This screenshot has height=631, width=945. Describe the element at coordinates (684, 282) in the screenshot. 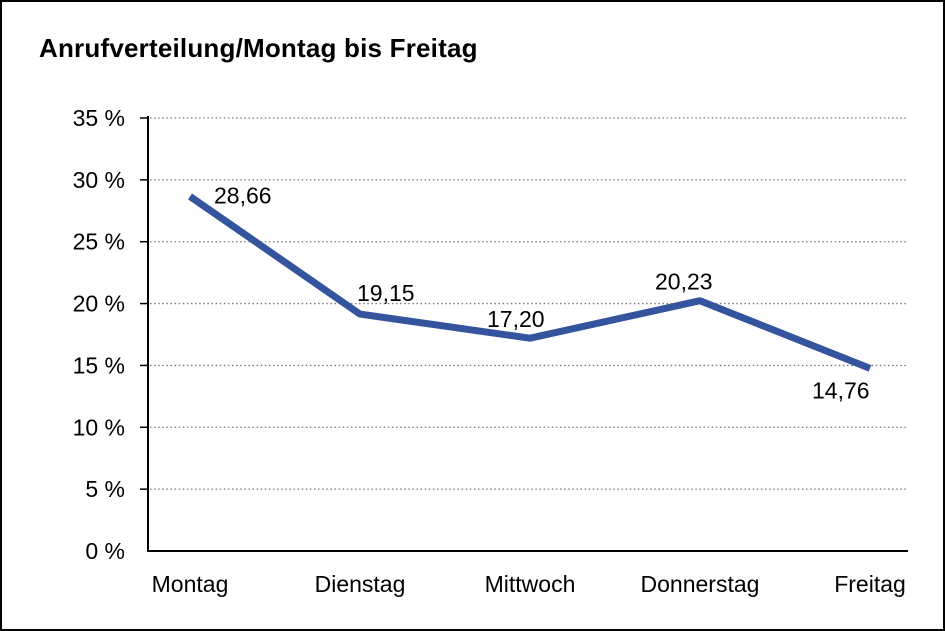

I see `data-point-label: 20,23` at that location.